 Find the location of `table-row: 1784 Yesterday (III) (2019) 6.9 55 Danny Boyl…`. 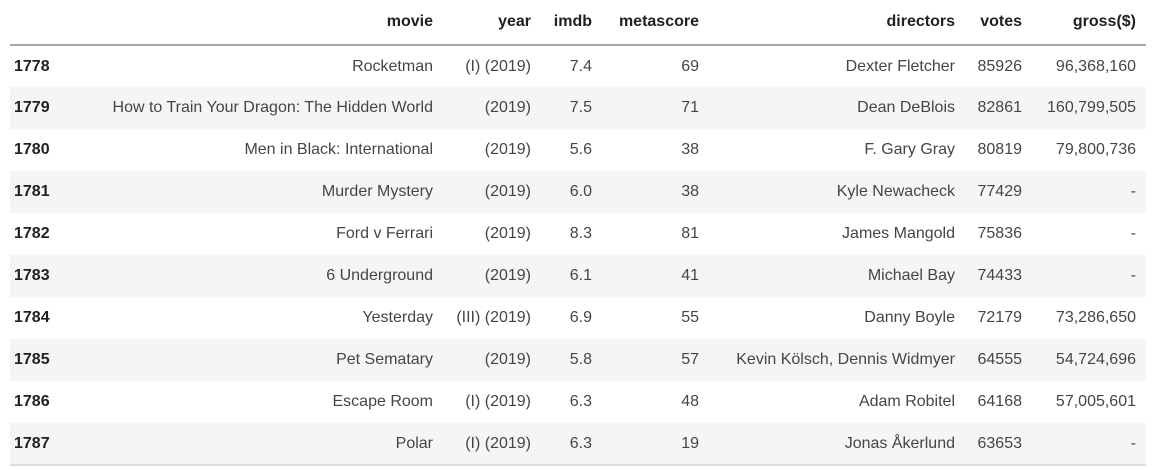

table-row: 1784 Yesterday (III) (2019) 6.9 55 Danny Boyl… is located at coordinates (578, 318).